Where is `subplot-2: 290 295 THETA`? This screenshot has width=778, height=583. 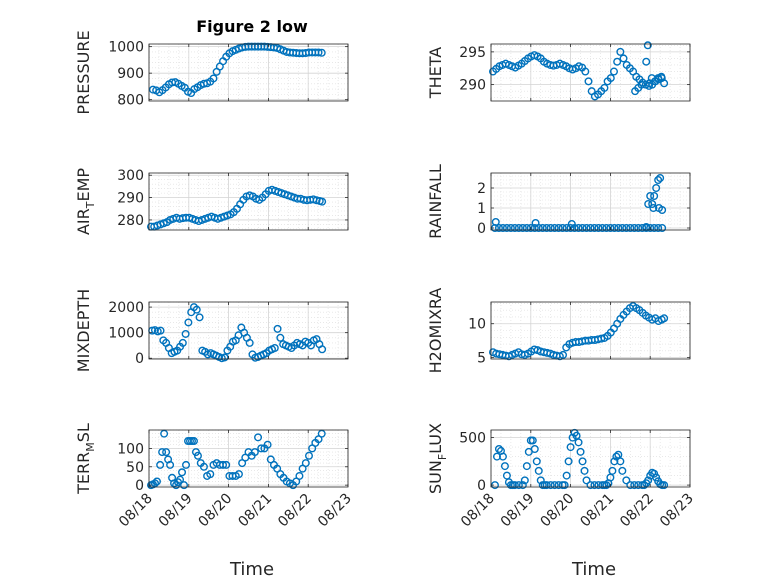
subplot-2: 290 295 THETA is located at coordinates (558, 71).